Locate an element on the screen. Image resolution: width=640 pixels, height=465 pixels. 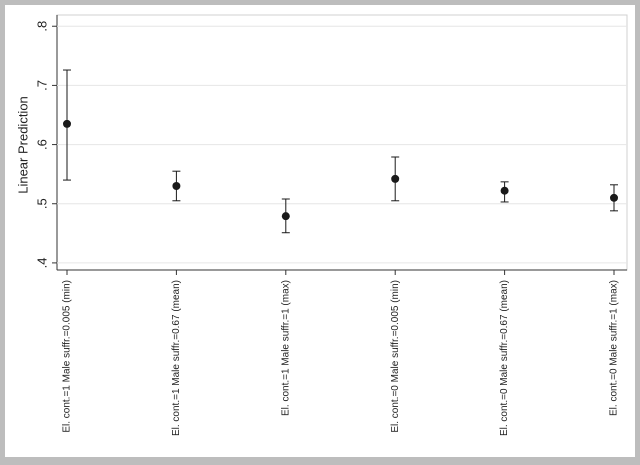
y-tick-label: .7 is located at coordinates (41, 85).